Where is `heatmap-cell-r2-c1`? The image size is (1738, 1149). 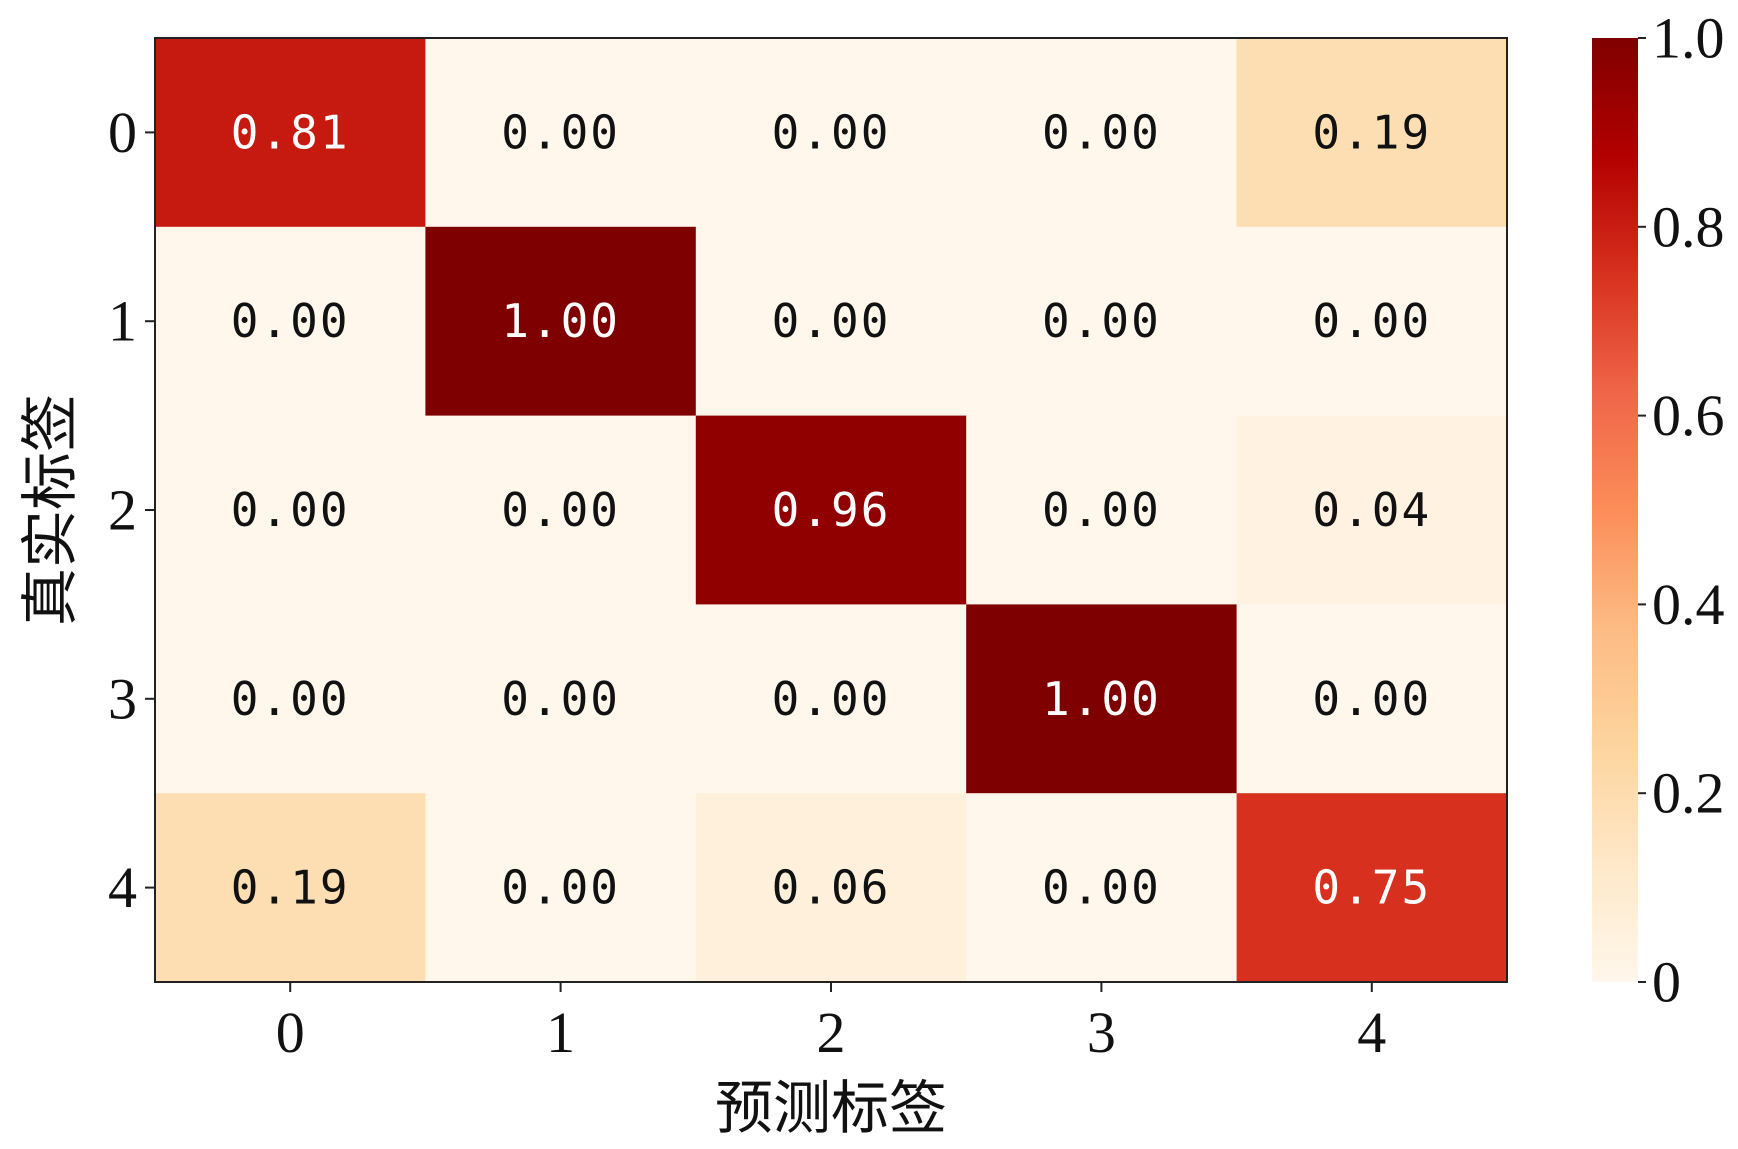
heatmap-cell-r2-c1 is located at coordinates (561, 510).